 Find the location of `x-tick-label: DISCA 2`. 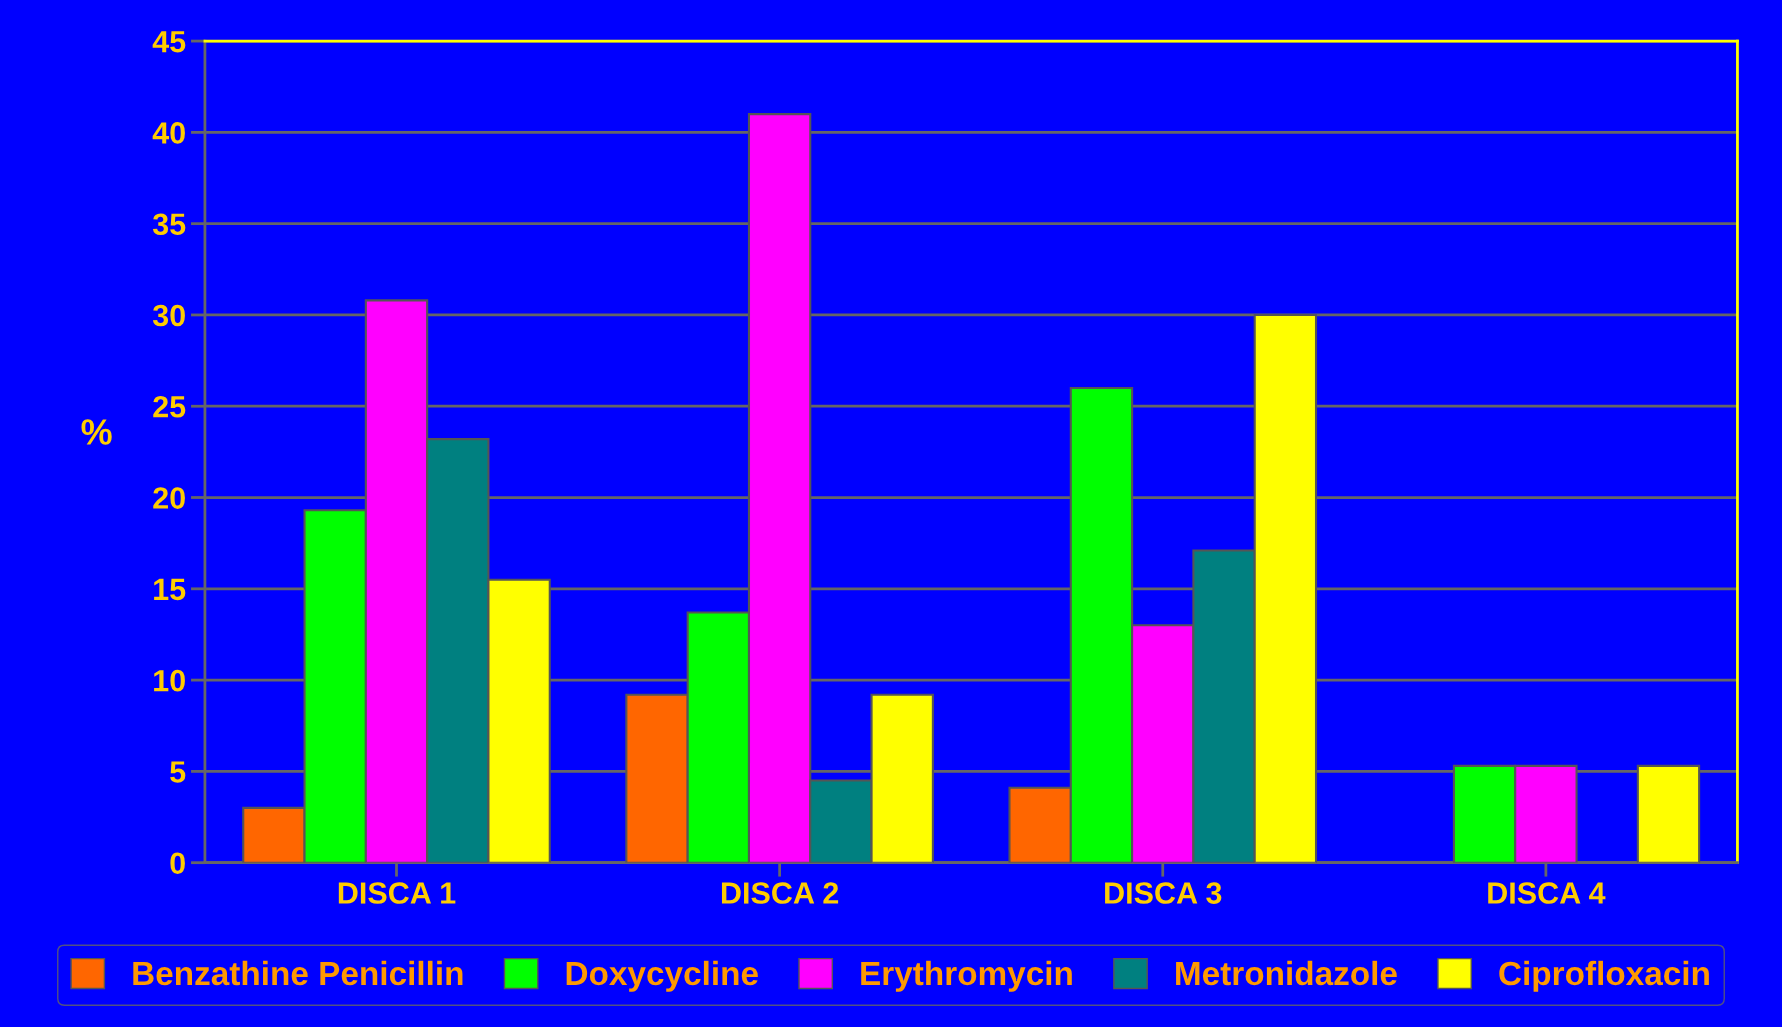

x-tick-label: DISCA 2 is located at coordinates (780, 893).